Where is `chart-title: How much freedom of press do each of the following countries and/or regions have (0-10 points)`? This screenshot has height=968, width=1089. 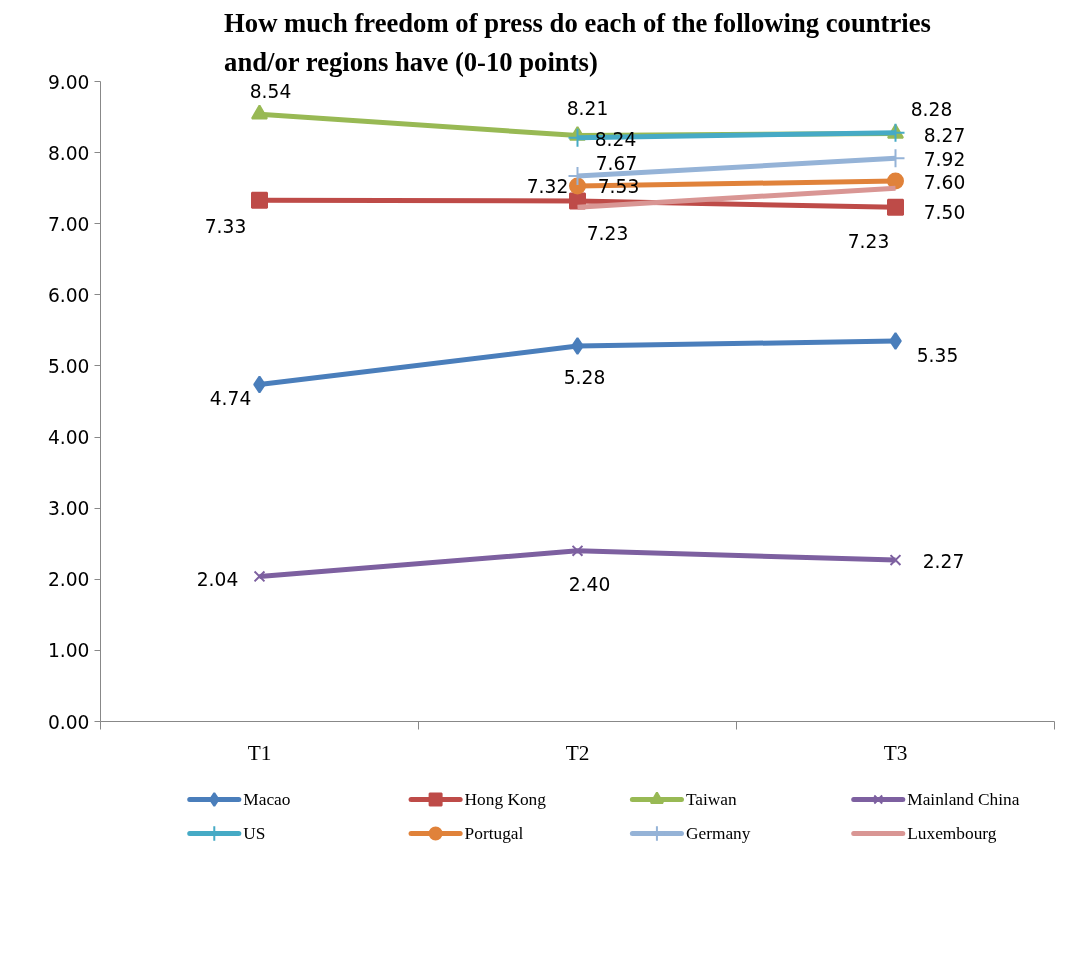 chart-title: How much freedom of press do each of the following countries and/or regions have (0-10 points) is located at coordinates (577, 42).